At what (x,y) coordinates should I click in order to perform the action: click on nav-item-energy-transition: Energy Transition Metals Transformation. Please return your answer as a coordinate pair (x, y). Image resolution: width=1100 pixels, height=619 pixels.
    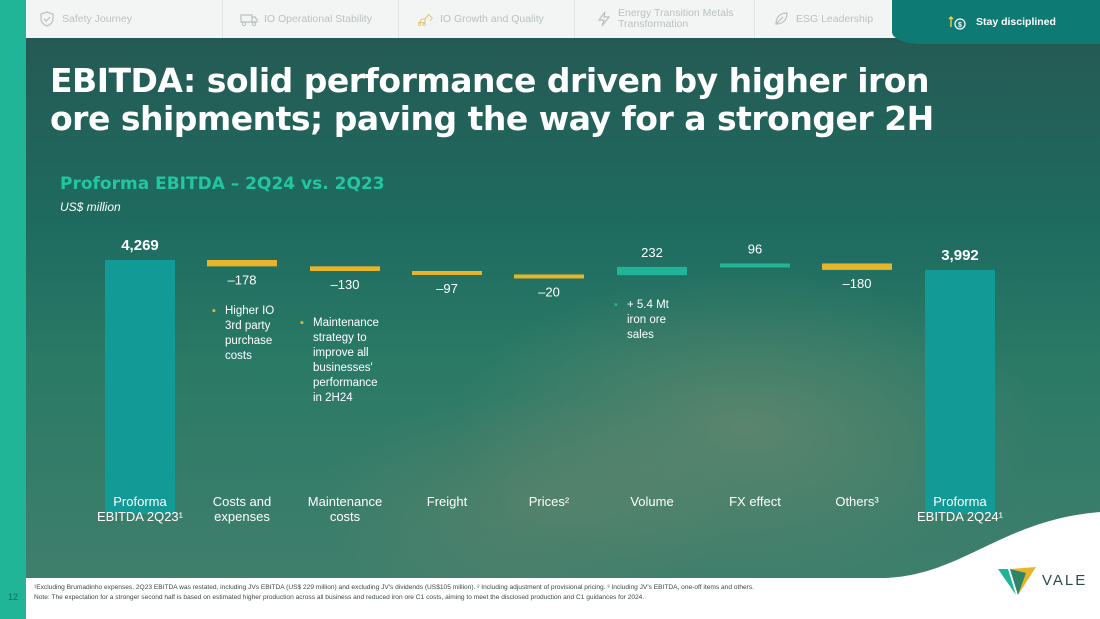
    Looking at the image, I should click on (676, 19).